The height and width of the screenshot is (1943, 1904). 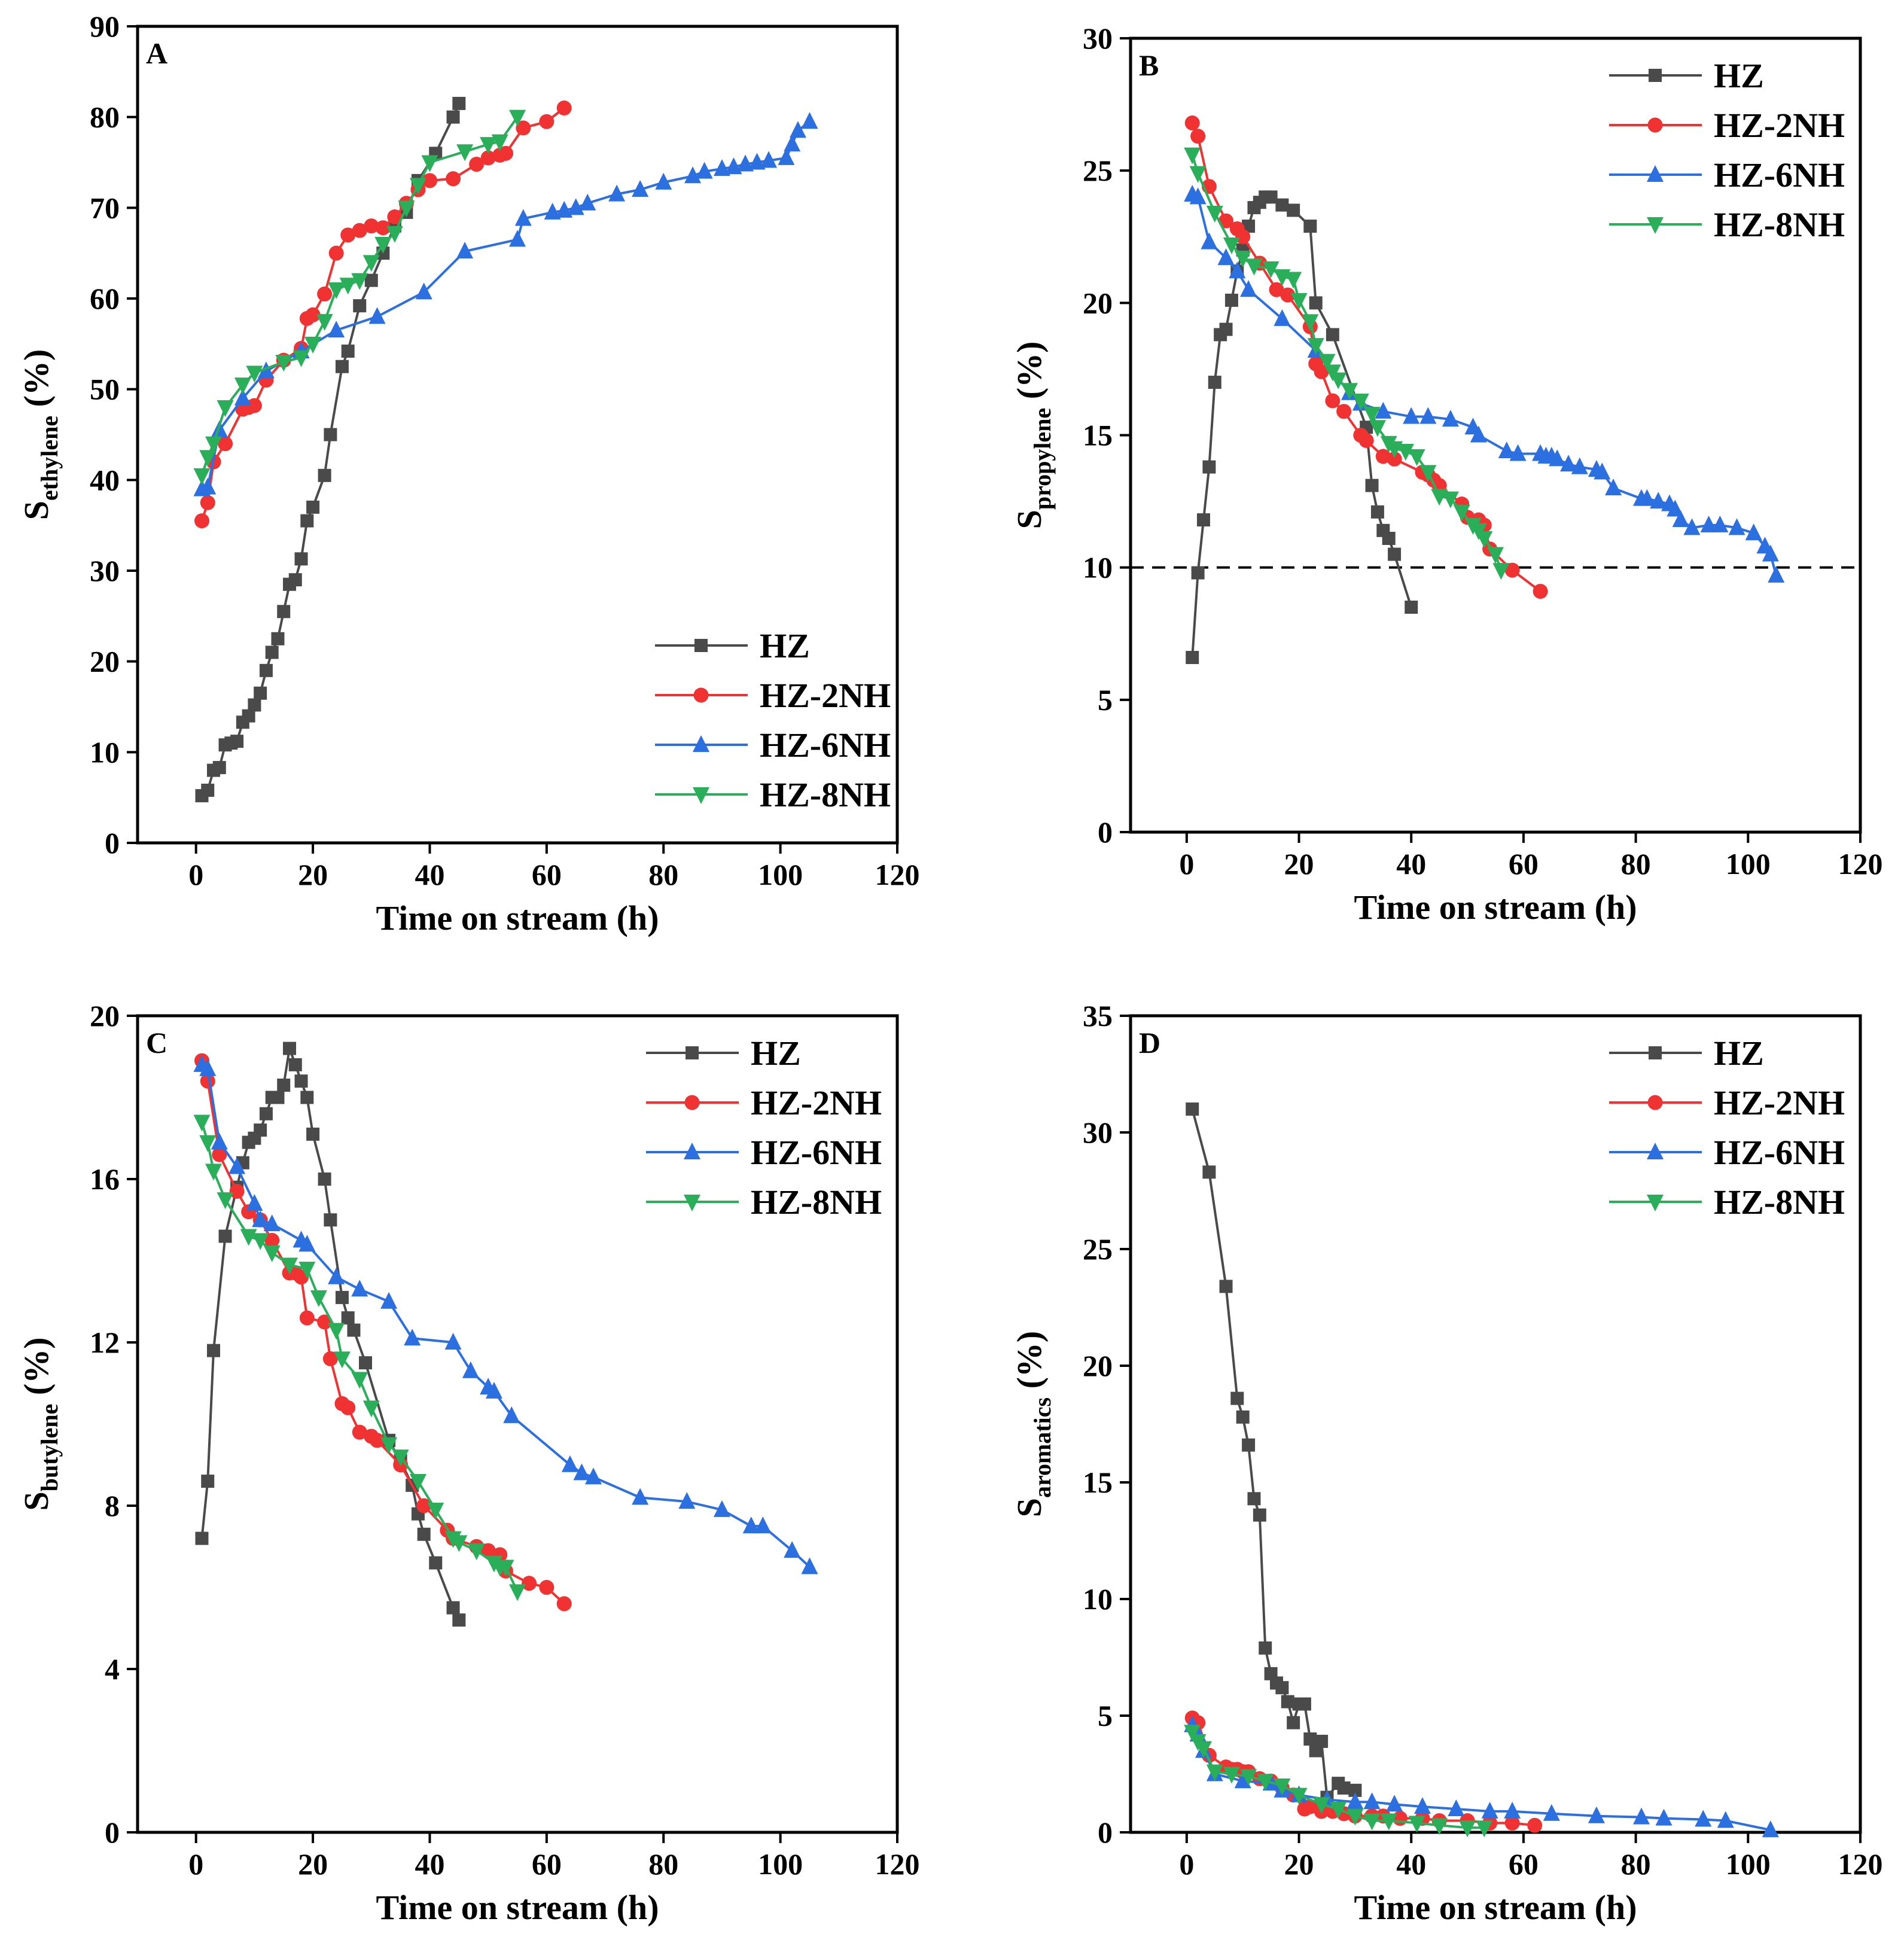 I want to click on legend-entry-hz-6nh: HZ-6NH, so click(x=1727, y=175).